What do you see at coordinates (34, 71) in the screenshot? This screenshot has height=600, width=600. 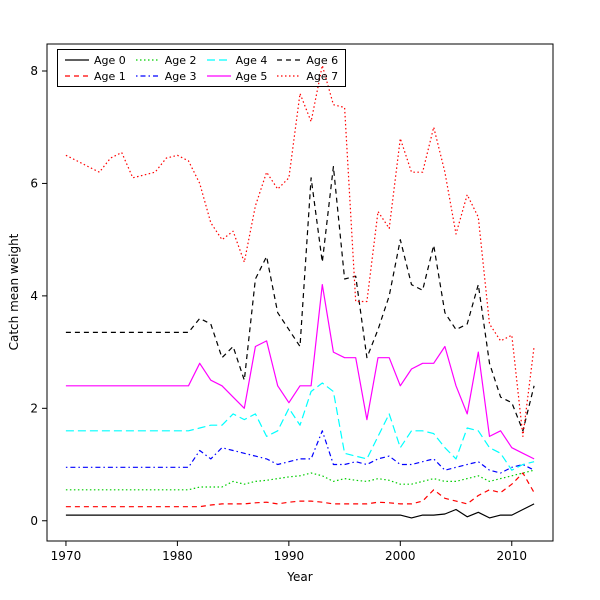 I see `y-tick-label: 8` at bounding box center [34, 71].